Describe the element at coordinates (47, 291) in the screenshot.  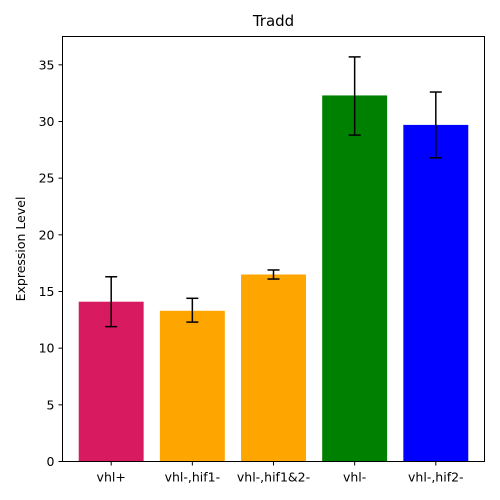
I see `y-tick-label-3: 15` at that location.